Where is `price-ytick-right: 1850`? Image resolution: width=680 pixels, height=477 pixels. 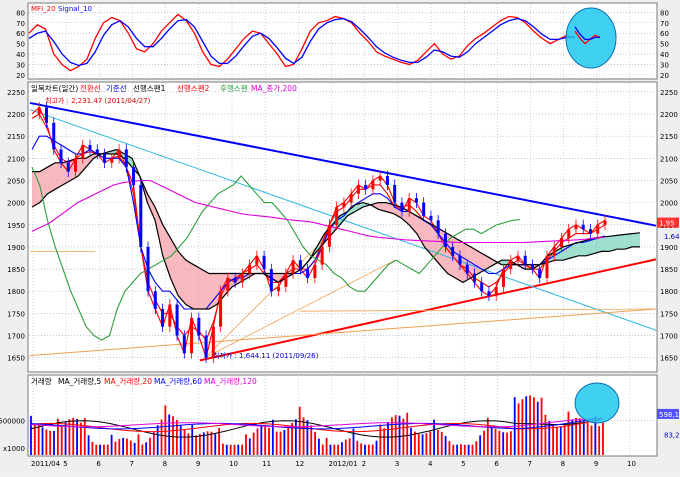 price-ytick-right: 1850 is located at coordinates (669, 270).